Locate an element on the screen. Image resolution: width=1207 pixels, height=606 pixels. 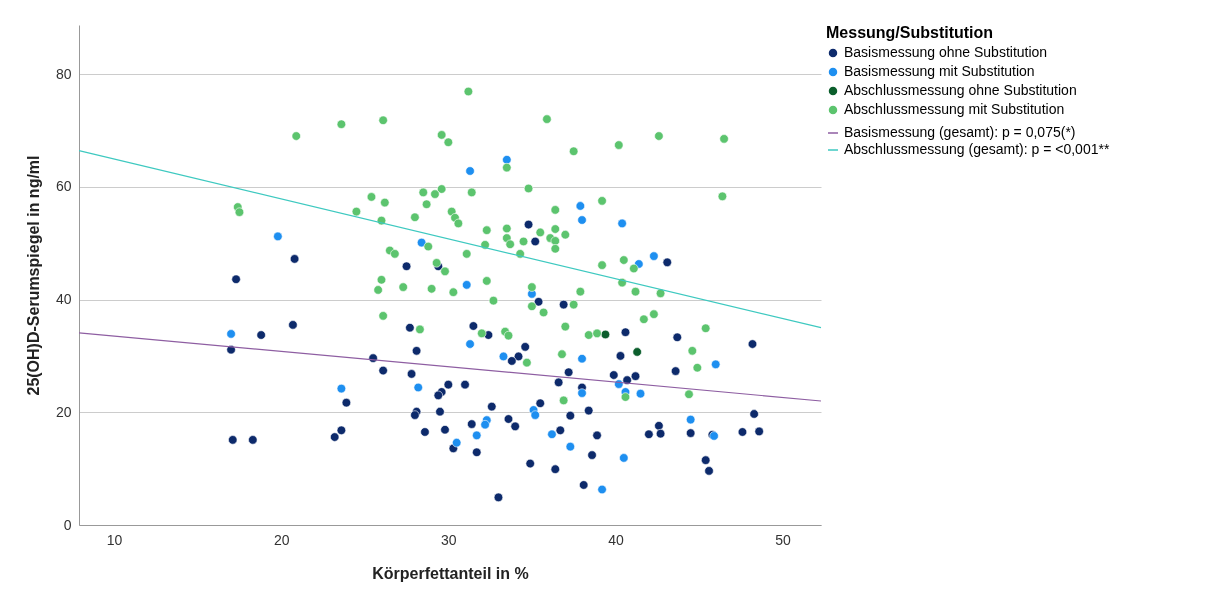
x-tick-label: 30 is located at coordinates (449, 539).